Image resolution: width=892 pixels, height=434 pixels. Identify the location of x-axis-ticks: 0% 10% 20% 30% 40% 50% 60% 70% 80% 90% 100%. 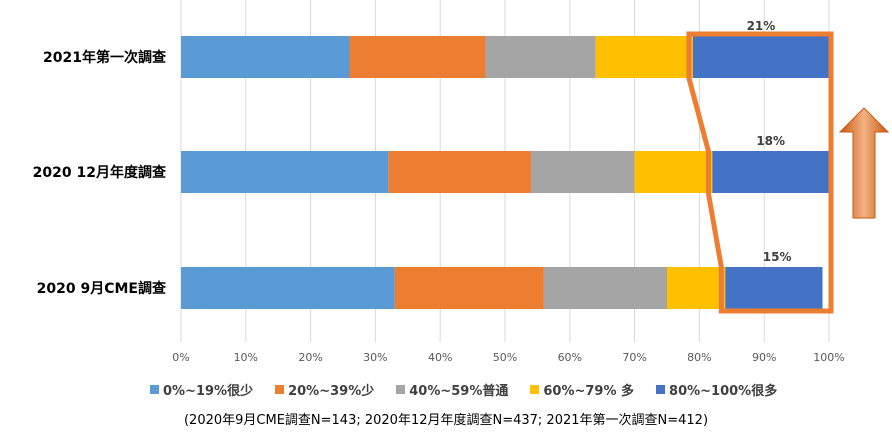
(508, 357).